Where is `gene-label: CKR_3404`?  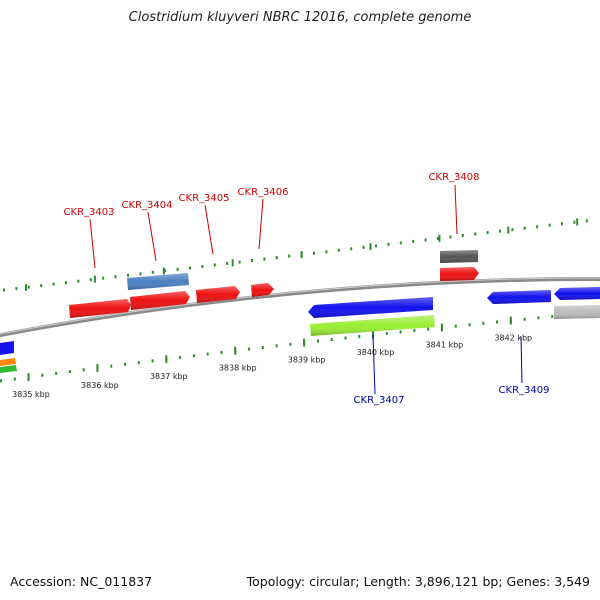 gene-label: CKR_3404 is located at coordinates (147, 205).